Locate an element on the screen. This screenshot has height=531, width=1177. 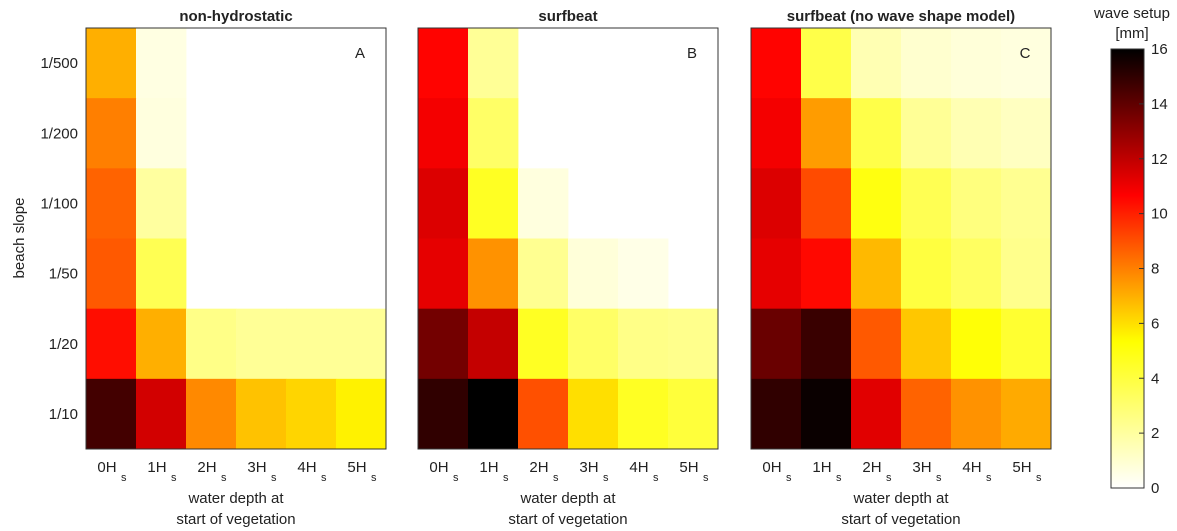
panel-letter: B is located at coordinates (692, 53).